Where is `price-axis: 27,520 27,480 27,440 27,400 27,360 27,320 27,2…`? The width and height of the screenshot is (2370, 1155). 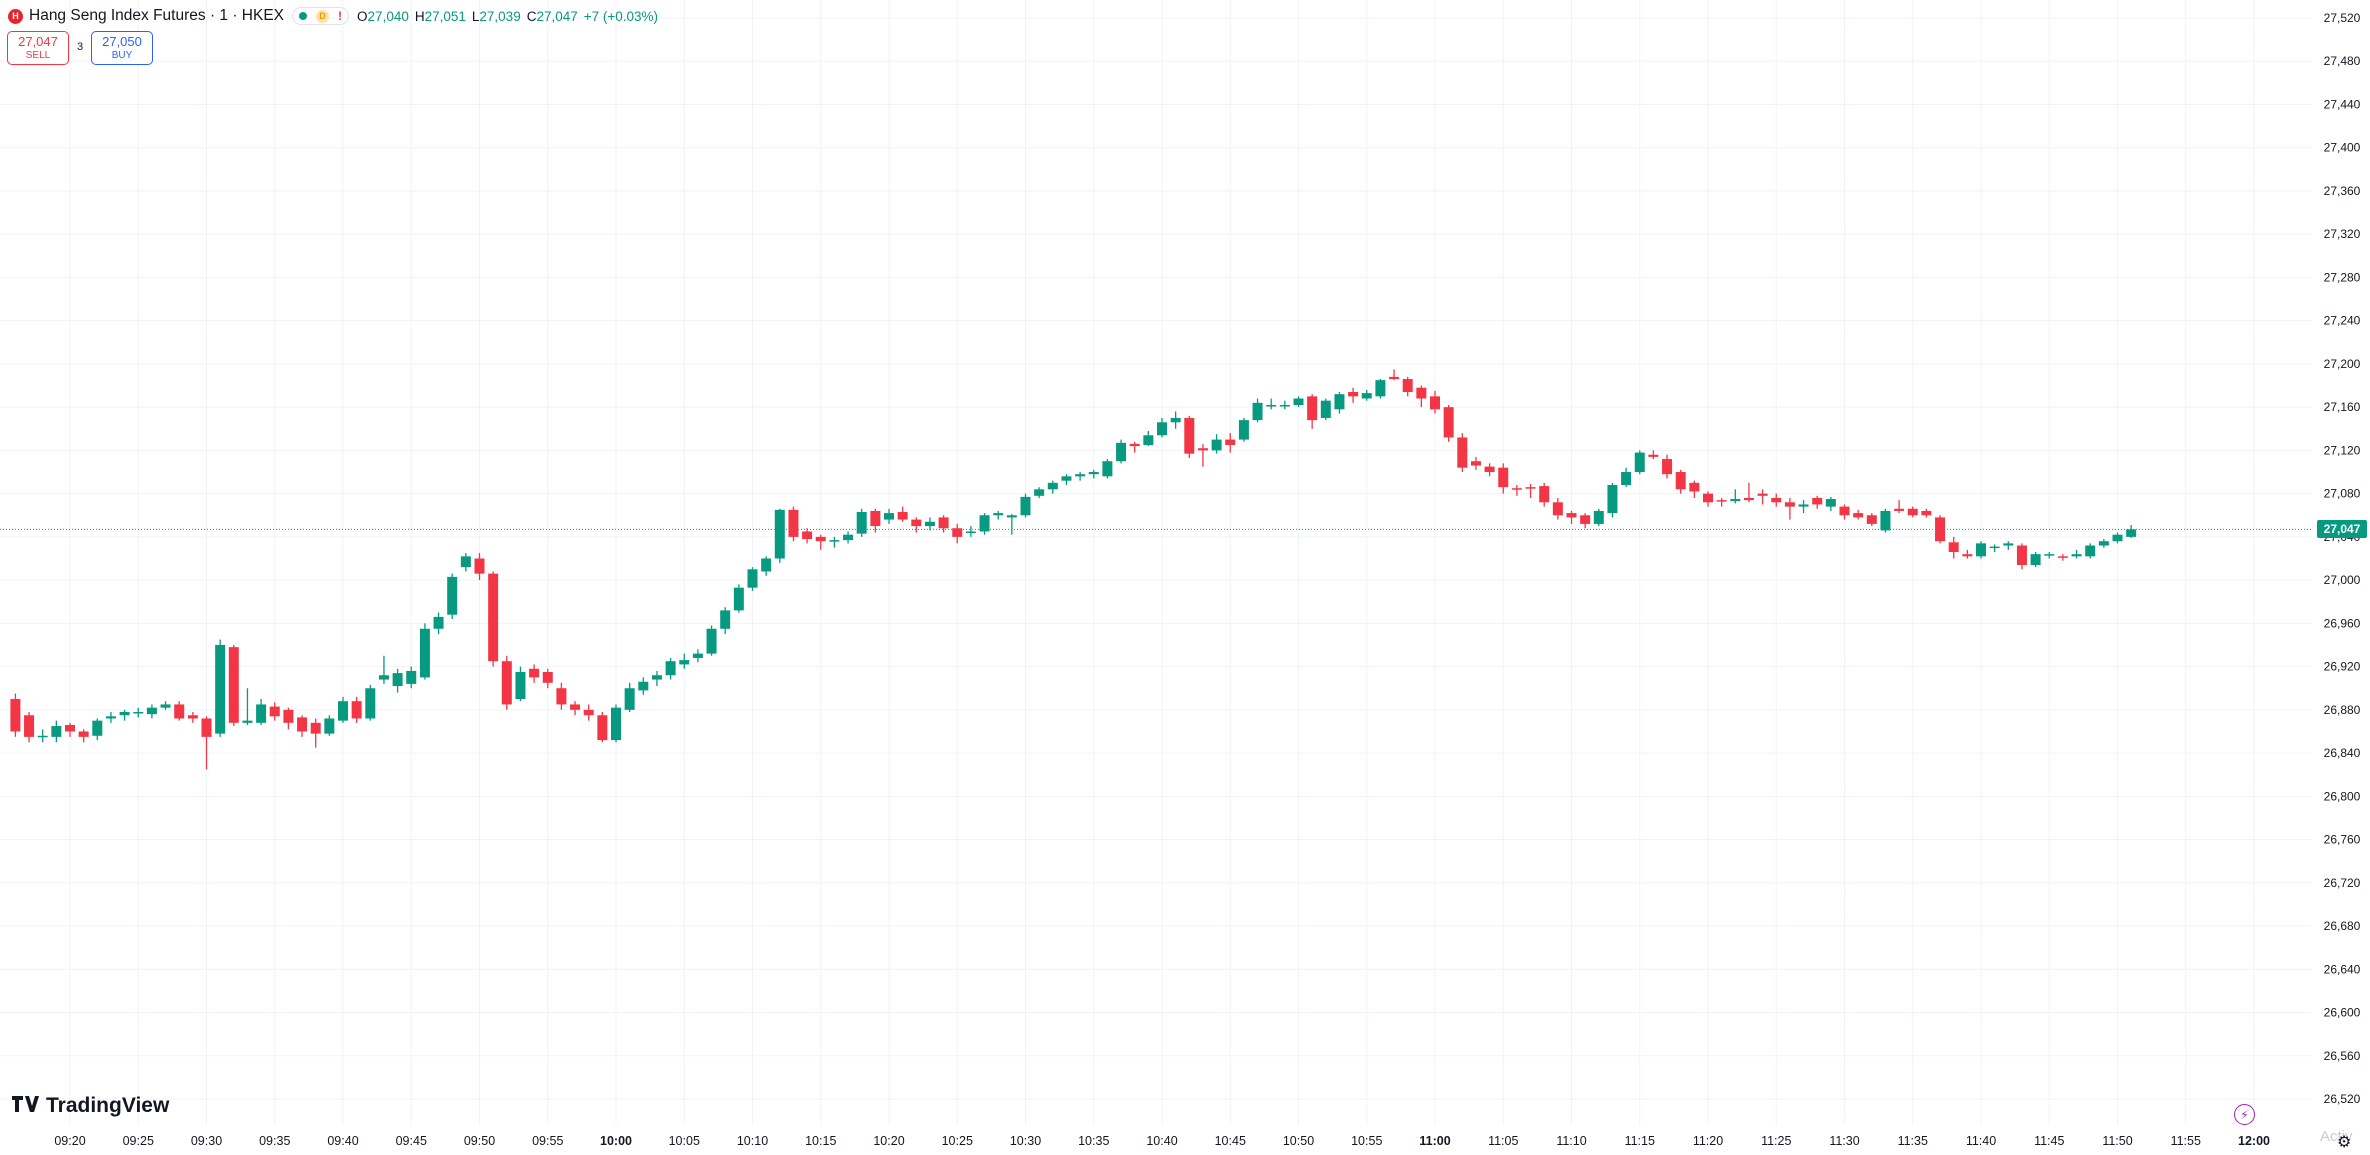
price-axis: 27,520 27,480 27,440 27,400 27,360 27,320 27,2… is located at coordinates (2342, 558).